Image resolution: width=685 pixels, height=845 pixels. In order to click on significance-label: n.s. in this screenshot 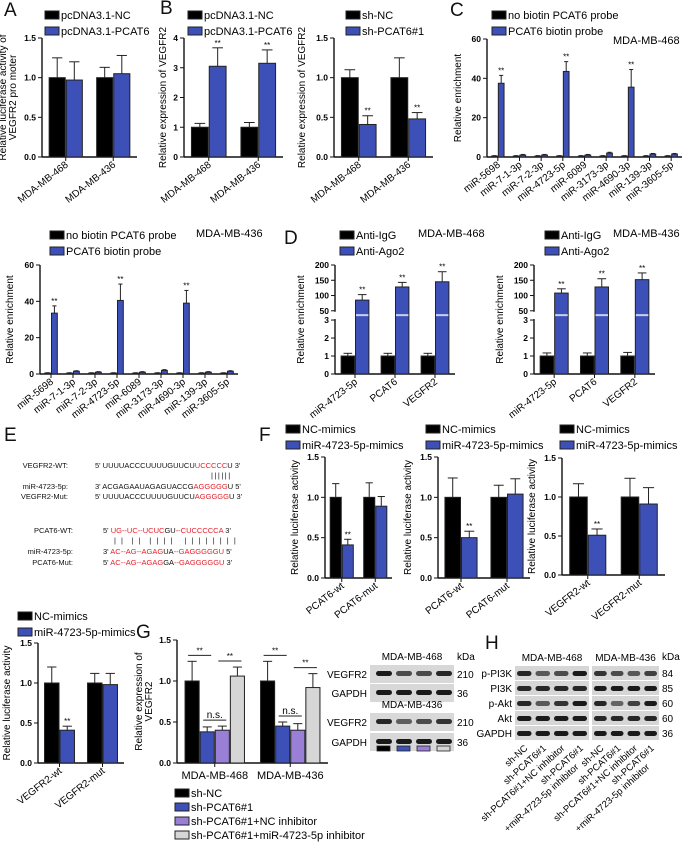, I will do `click(290, 711)`.